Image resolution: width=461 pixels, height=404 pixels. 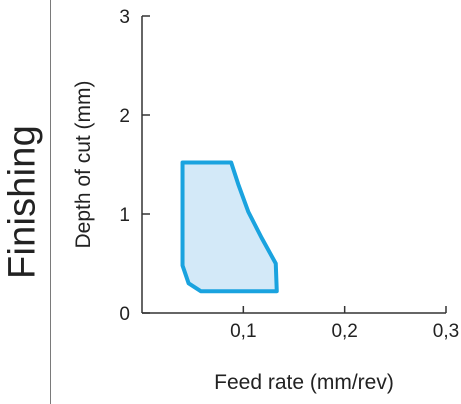 I want to click on x-tick-label: 0,1, so click(x=243, y=331).